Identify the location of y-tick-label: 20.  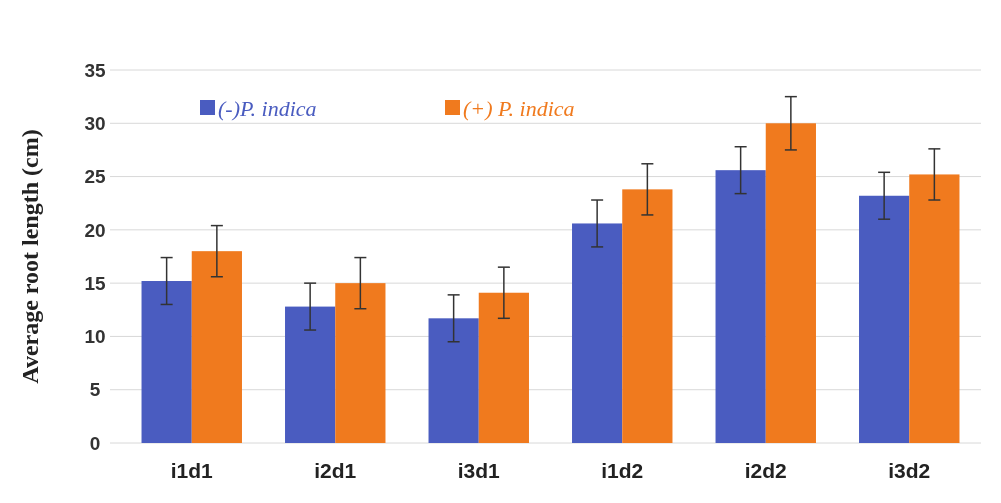
(95, 230).